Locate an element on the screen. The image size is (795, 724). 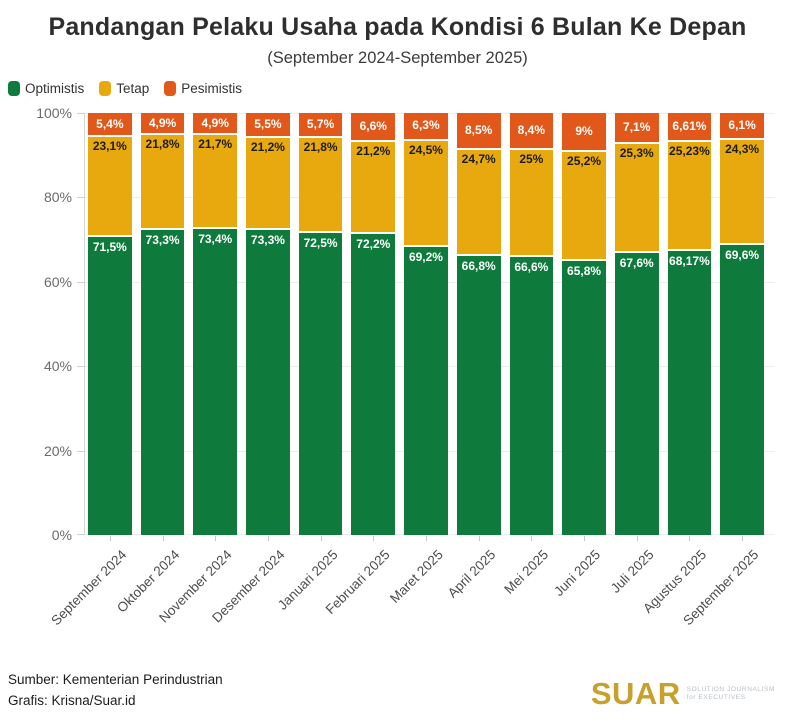
bar-segment-pesimistis: 7,1% is located at coordinates (636, 128).